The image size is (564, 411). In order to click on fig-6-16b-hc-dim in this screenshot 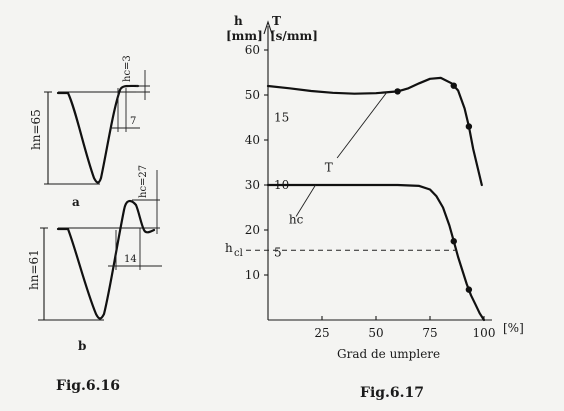, I will do `click(146, 202)`.